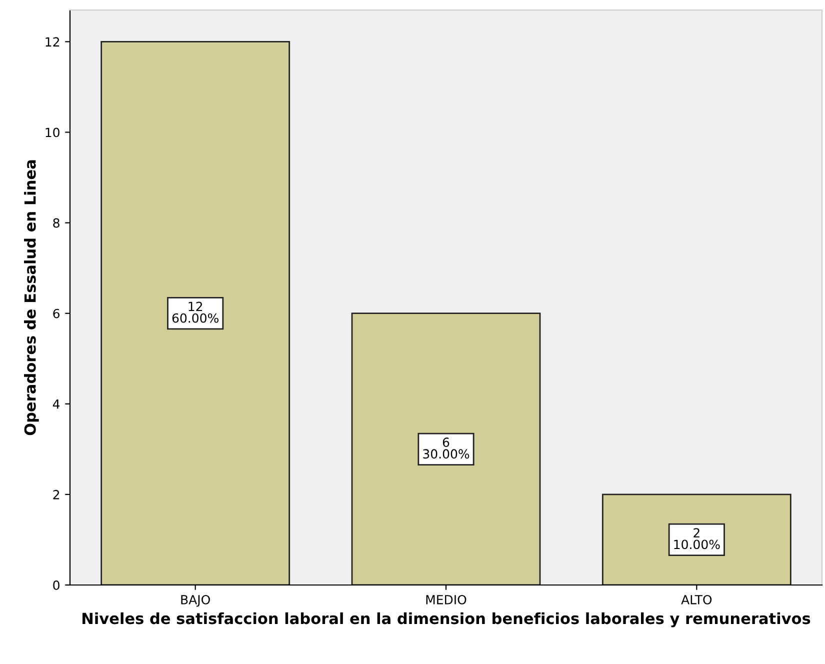  What do you see at coordinates (56, 495) in the screenshot?
I see `y-tick-label: 2` at bounding box center [56, 495].